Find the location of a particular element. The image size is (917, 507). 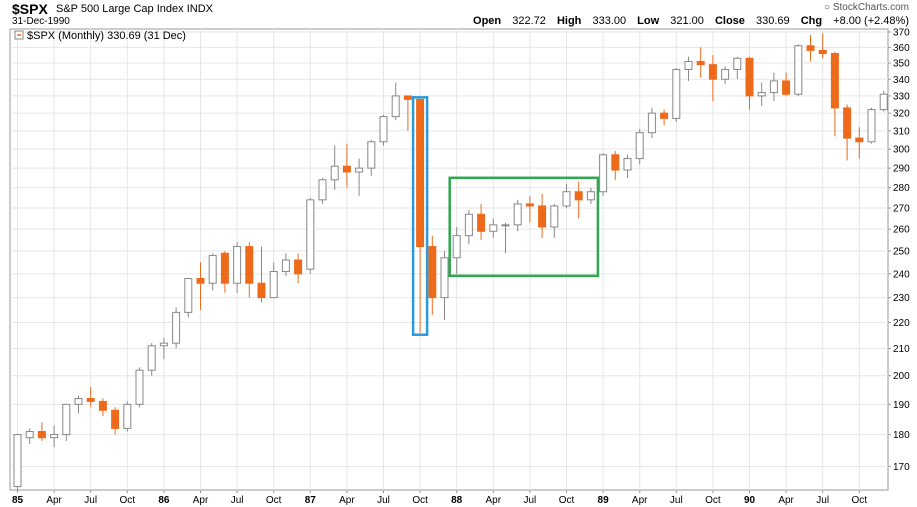

chart-date: 31-Dec-1990 is located at coordinates (41, 21).